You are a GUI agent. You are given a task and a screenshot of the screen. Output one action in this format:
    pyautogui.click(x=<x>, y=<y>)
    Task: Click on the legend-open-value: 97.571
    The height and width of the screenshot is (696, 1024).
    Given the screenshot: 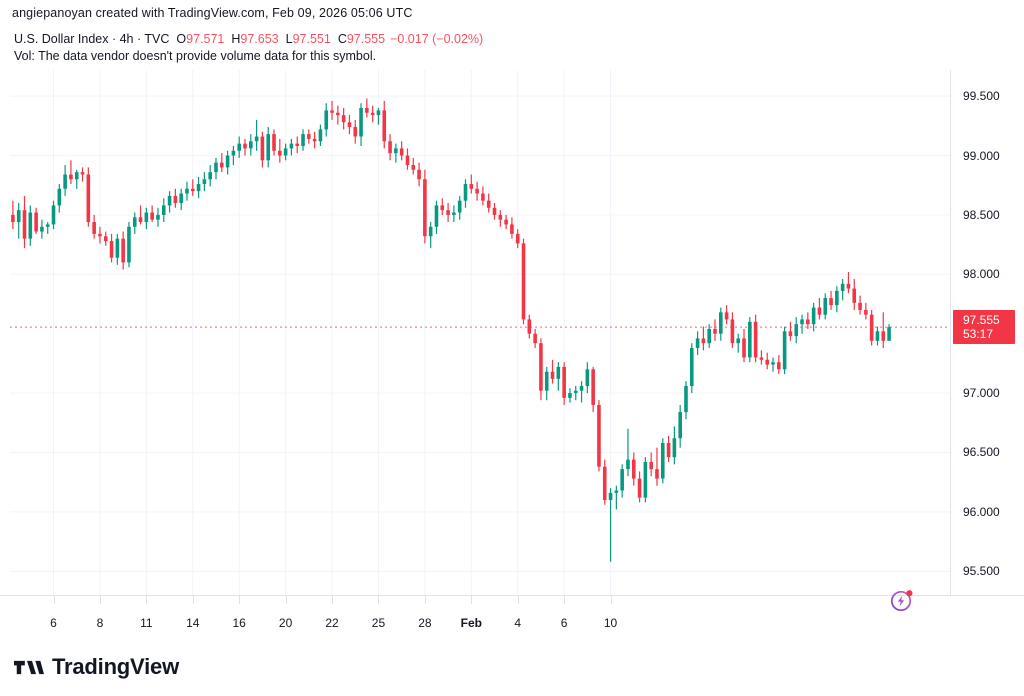 What is the action you would take?
    pyautogui.click(x=205, y=39)
    